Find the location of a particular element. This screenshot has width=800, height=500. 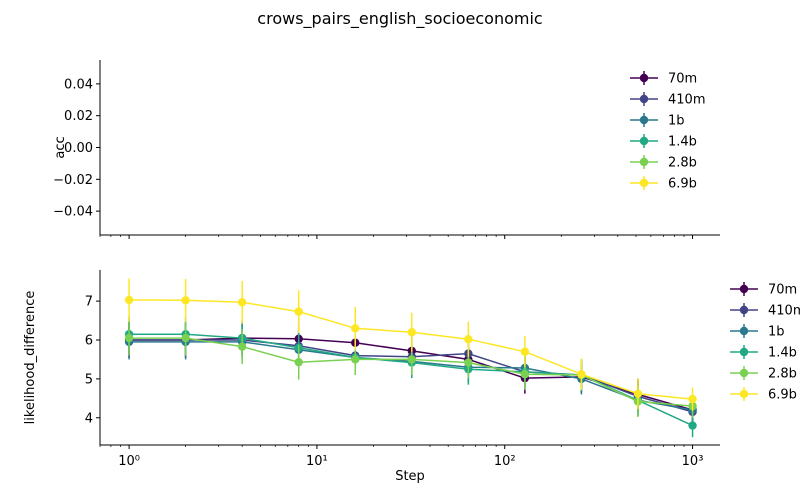

y-tick-label: −0.02 is located at coordinates (73, 180).